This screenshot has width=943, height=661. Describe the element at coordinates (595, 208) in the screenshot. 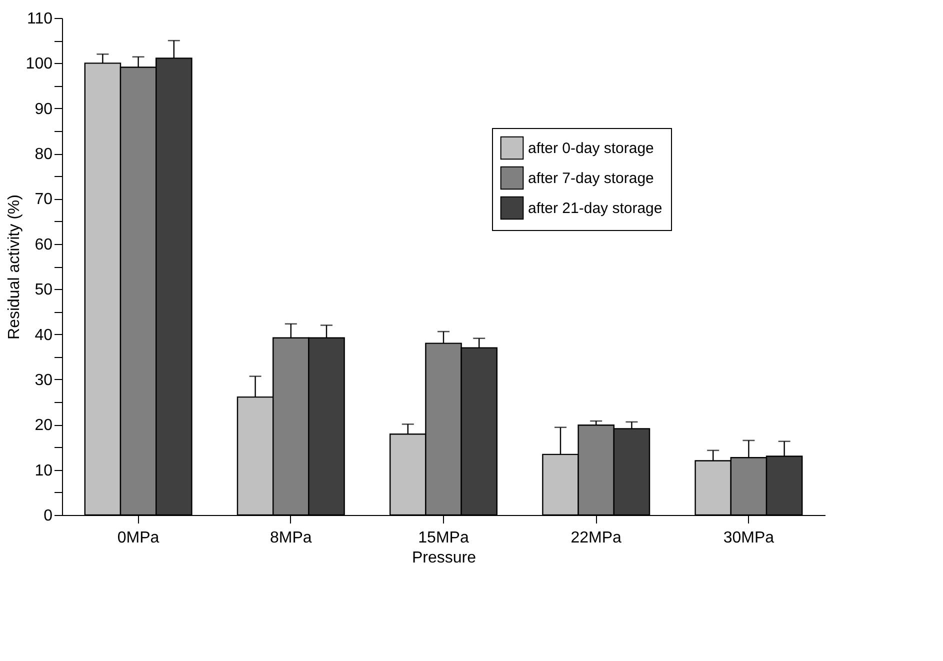

I see `legend-label: after 21-day storage` at that location.